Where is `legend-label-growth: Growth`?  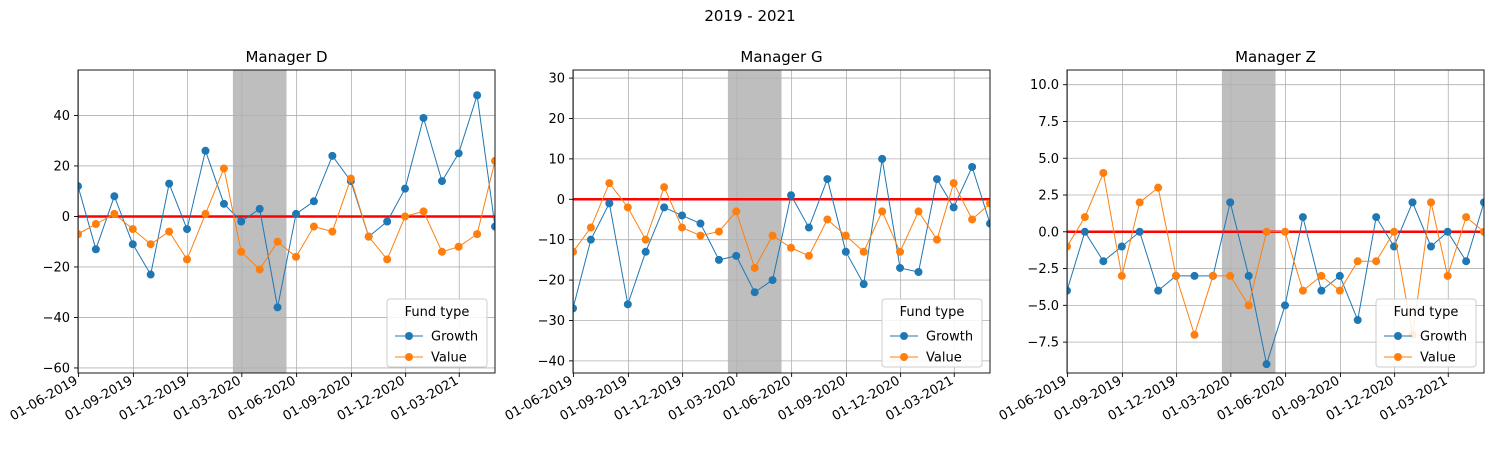
legend-label-growth: Growth is located at coordinates (949, 337).